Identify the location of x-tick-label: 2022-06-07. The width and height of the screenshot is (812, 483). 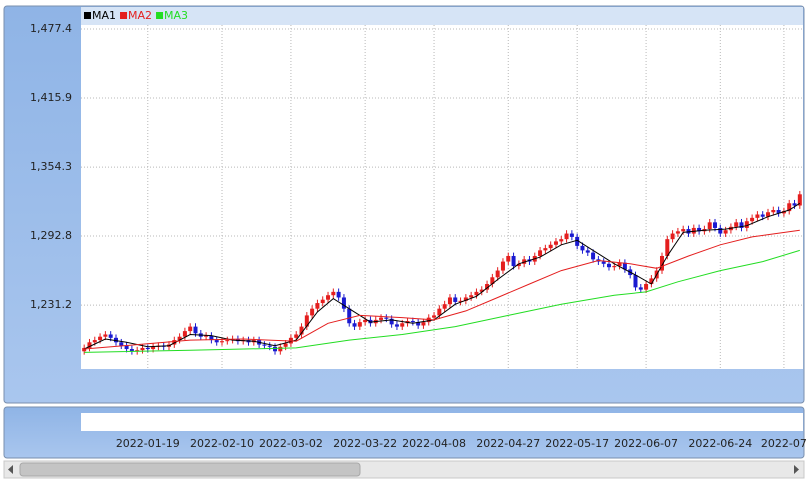
(646, 443).